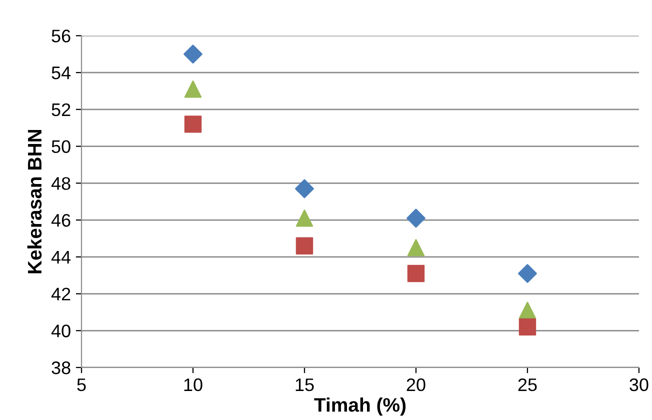  Describe the element at coordinates (61, 73) in the screenshot. I see `y-tick-label: 54` at that location.